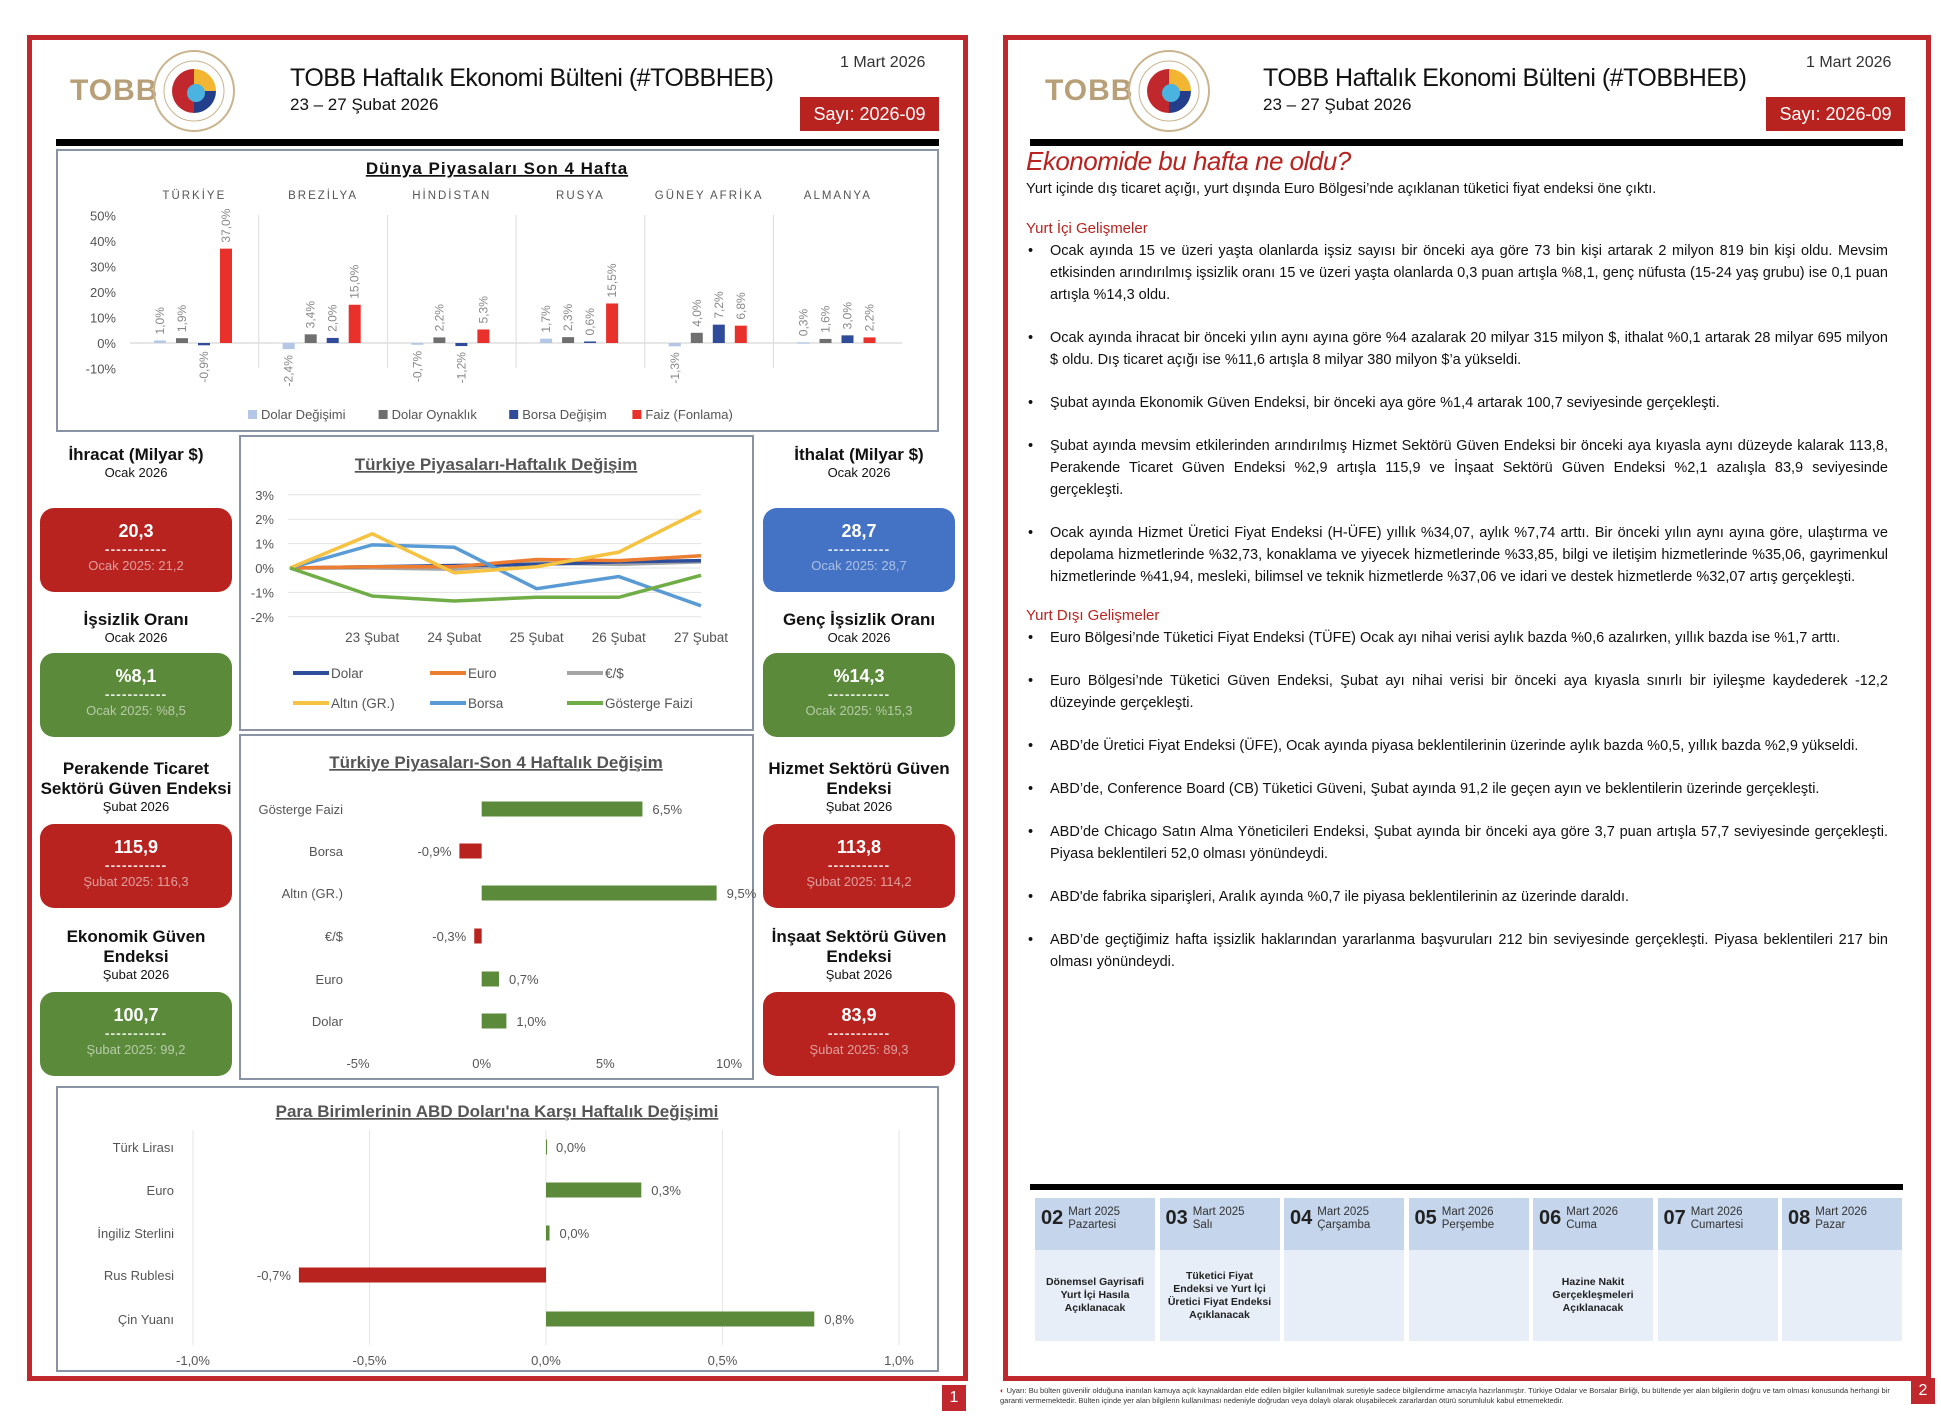 This screenshot has width=1941, height=1417. I want to click on data-label: -0,9%, so click(204, 367).